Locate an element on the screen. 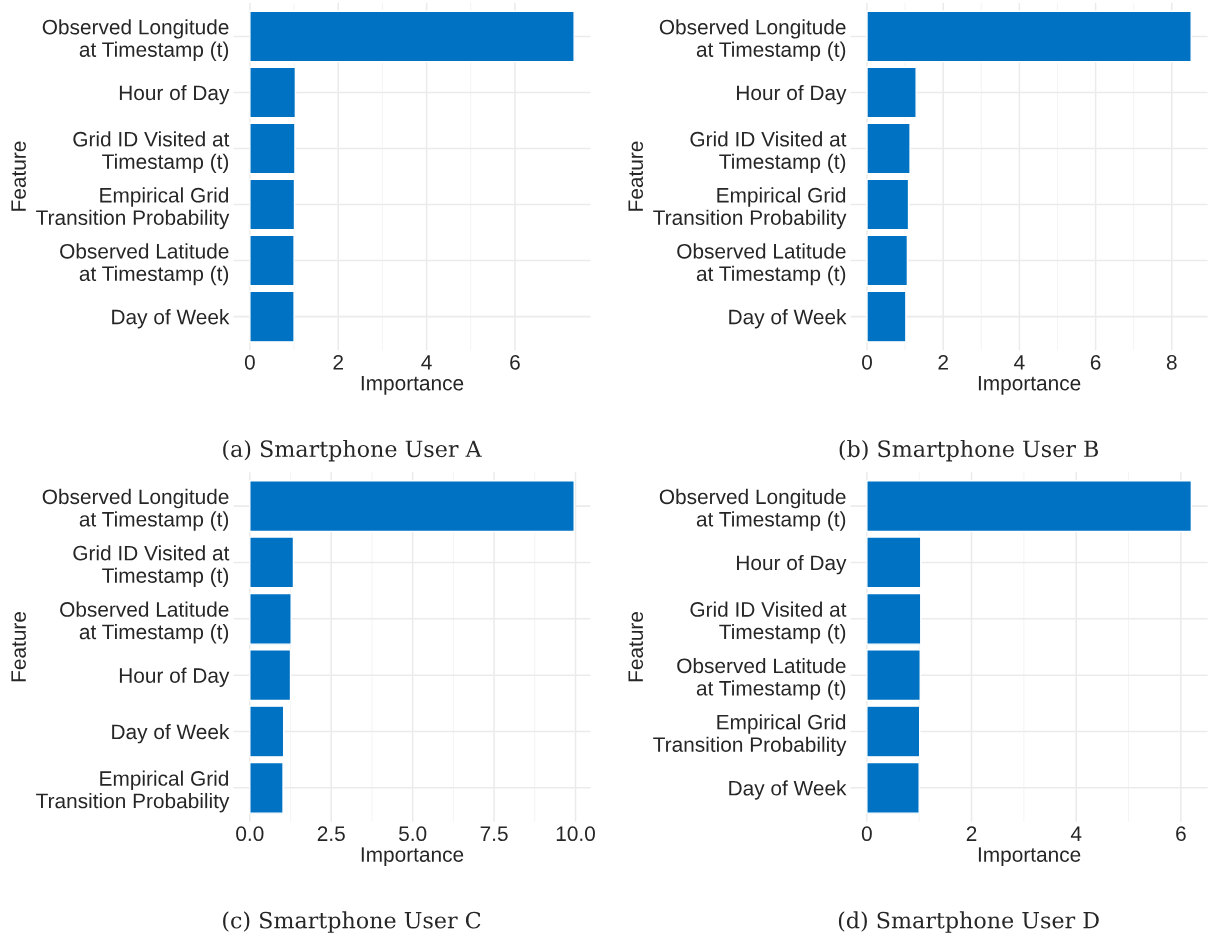 This screenshot has height=939, width=1210. x-tick-label: 0.0 is located at coordinates (250, 834).